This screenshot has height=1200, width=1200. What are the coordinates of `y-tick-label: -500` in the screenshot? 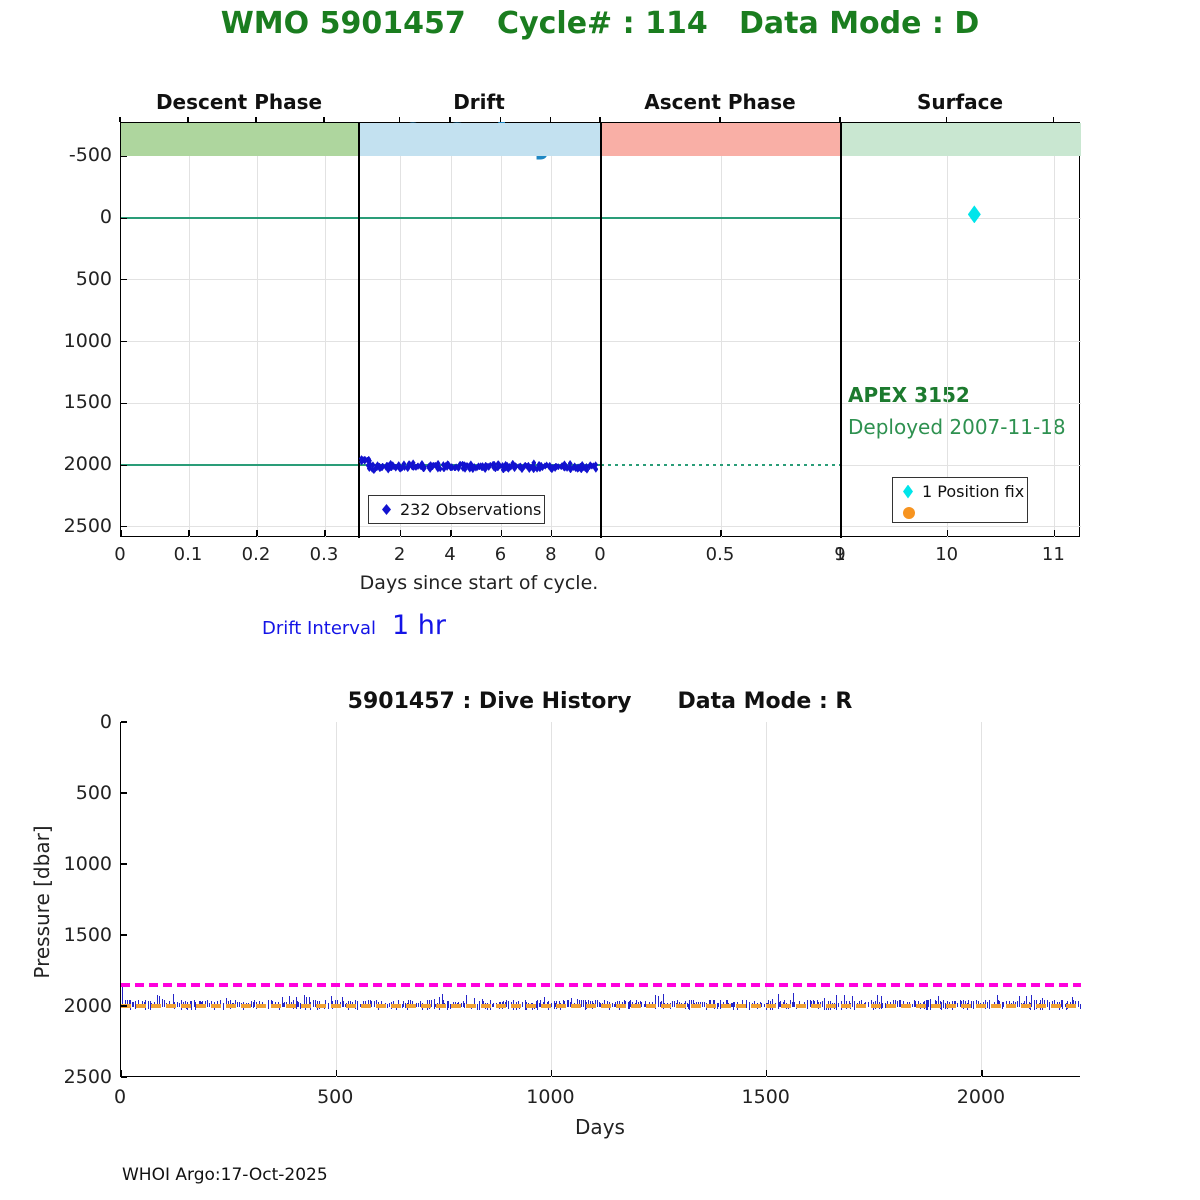 It's located at (90, 155).